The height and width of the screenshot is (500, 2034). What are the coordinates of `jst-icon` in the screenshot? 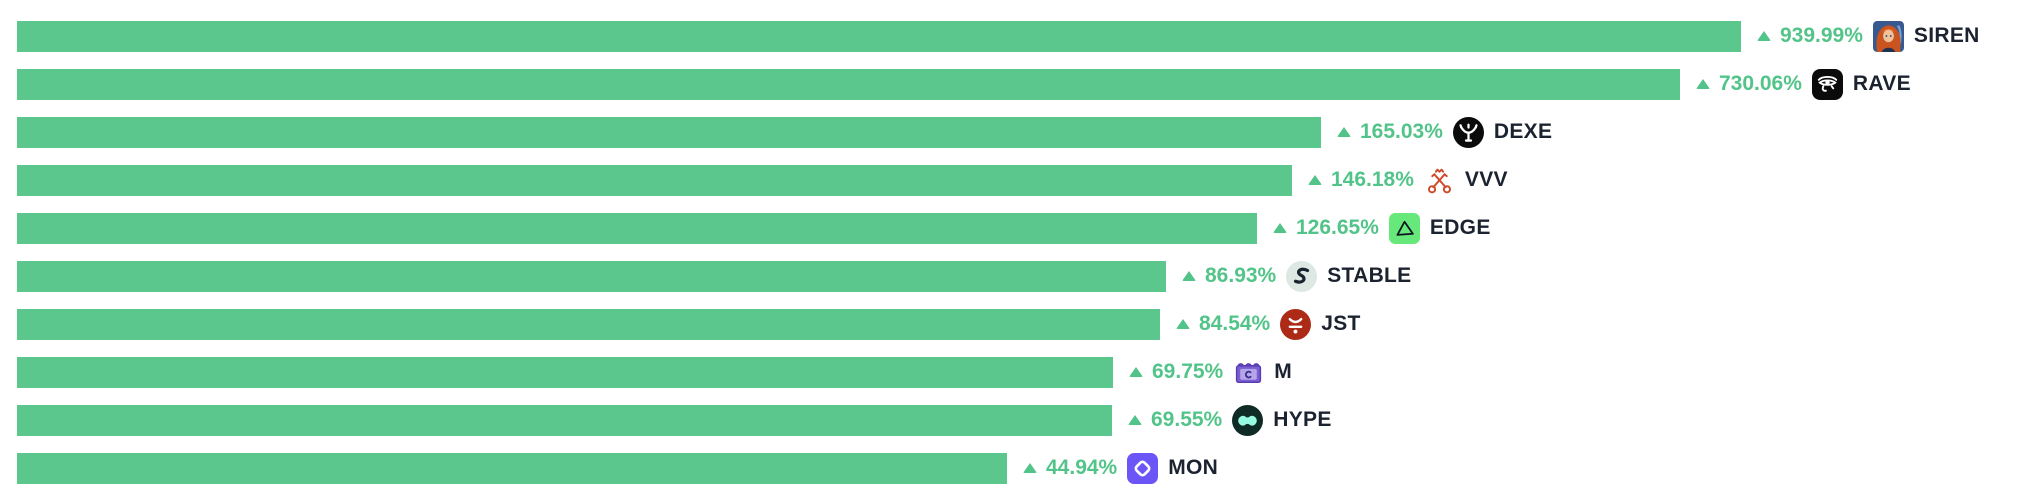 It's located at (1296, 324).